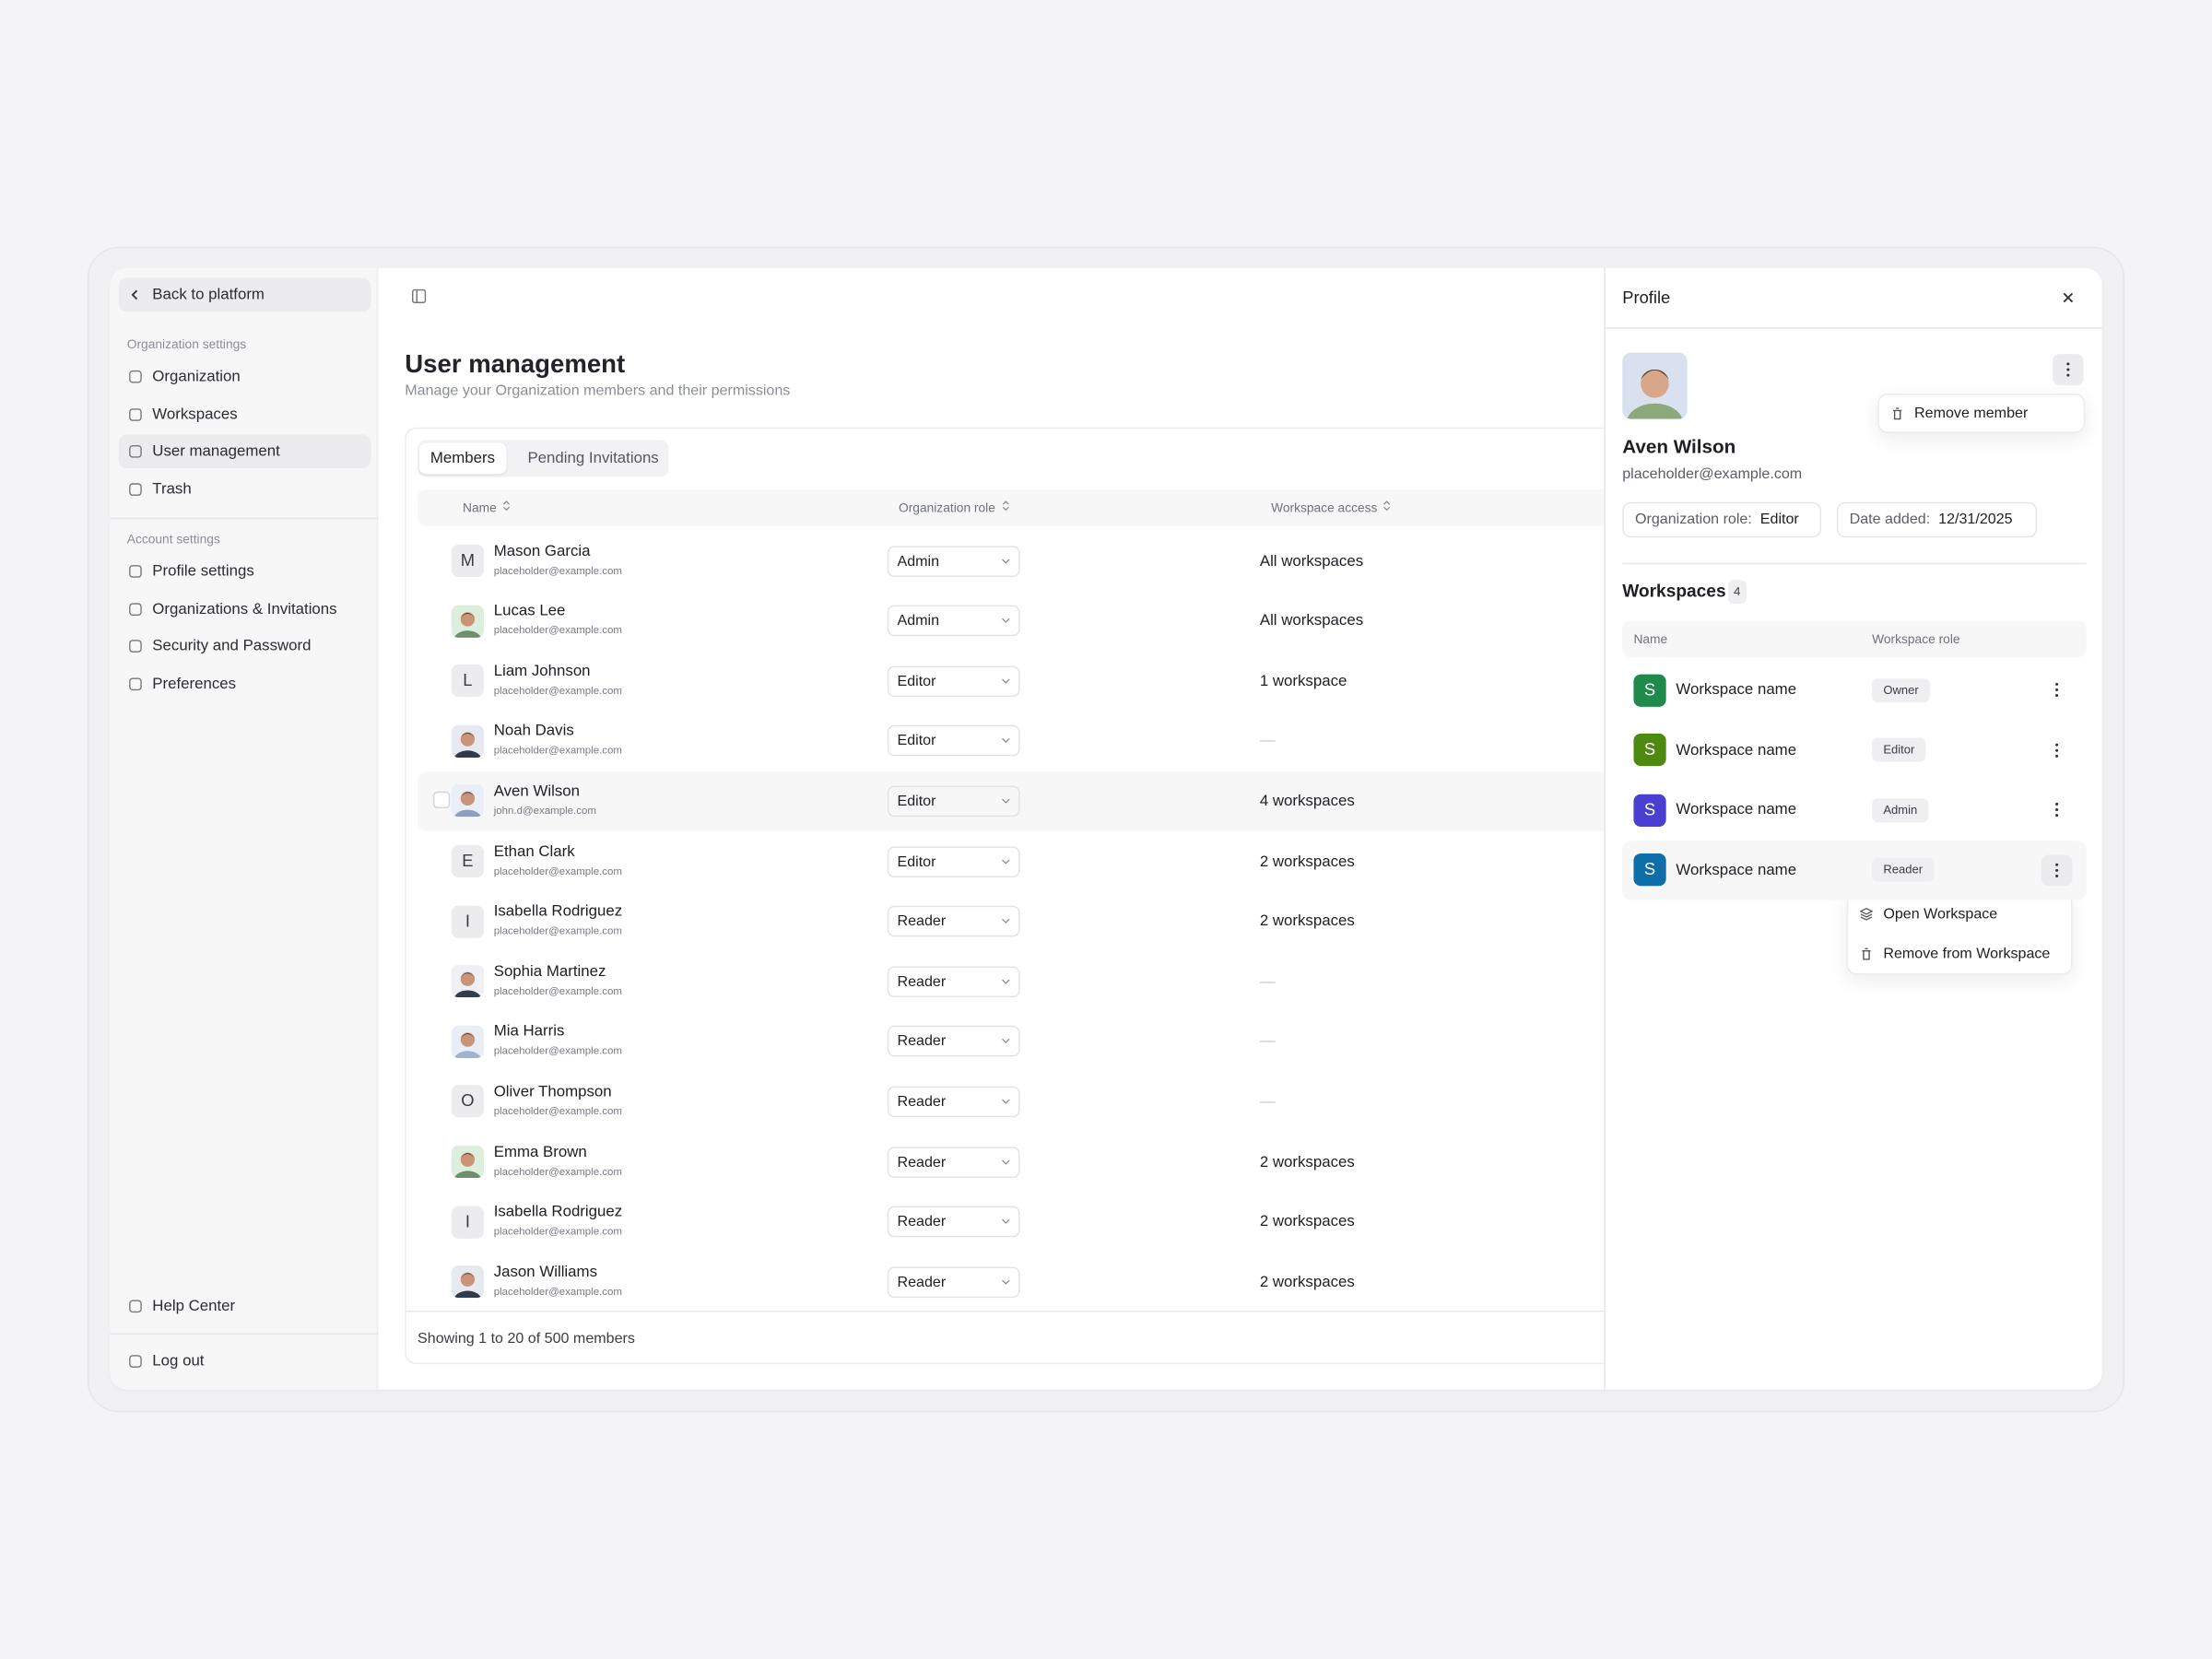 Image resolution: width=2212 pixels, height=1659 pixels. I want to click on sidebar-toggle, so click(419, 296).